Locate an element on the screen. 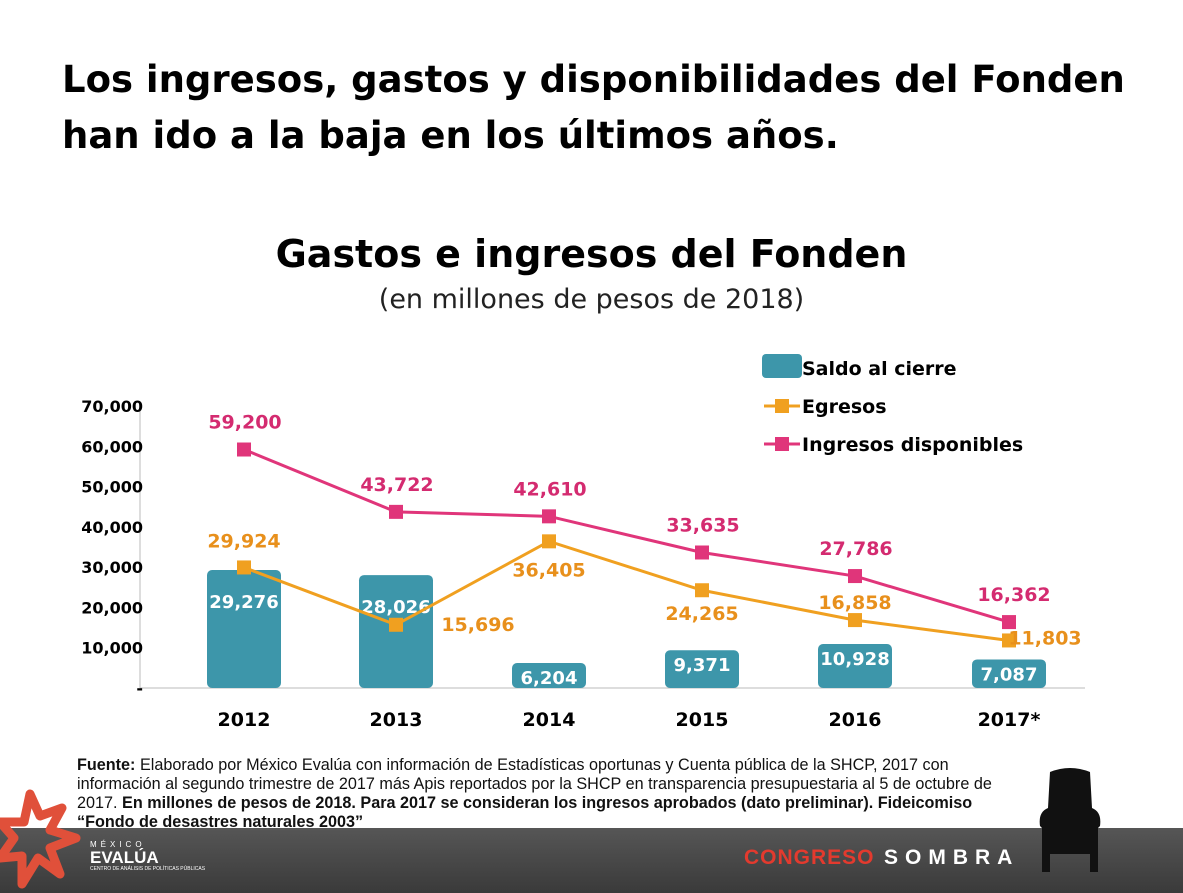  x-tick-label: 2013 is located at coordinates (396, 720).